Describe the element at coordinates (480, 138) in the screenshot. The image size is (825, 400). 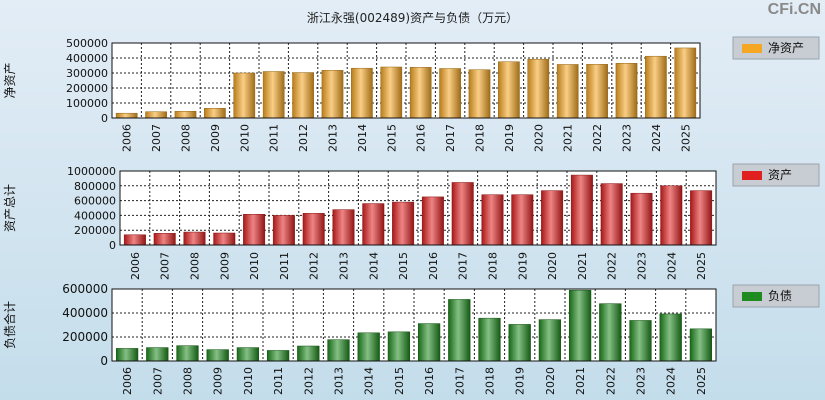
I see `x-tick-label: 2018` at that location.